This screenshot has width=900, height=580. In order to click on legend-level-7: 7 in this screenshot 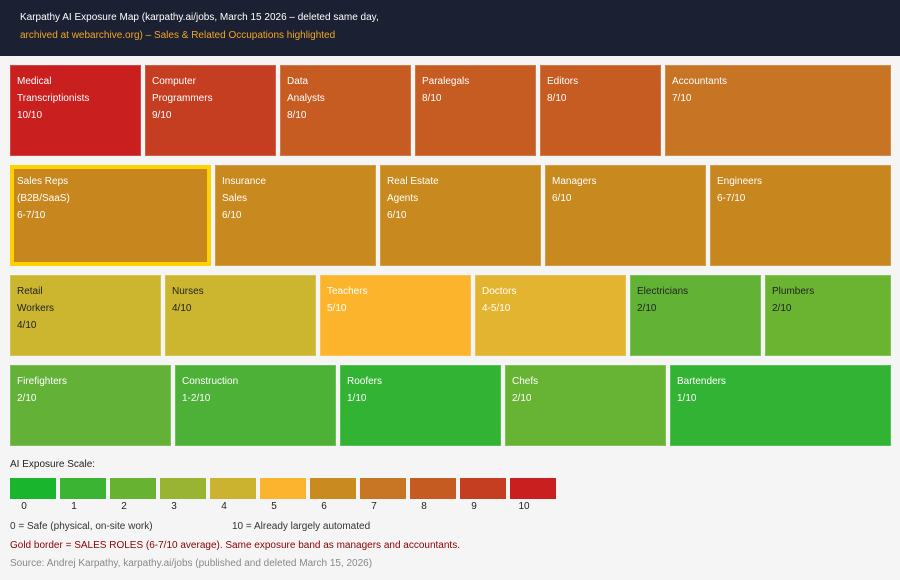, I will do `click(374, 506)`.